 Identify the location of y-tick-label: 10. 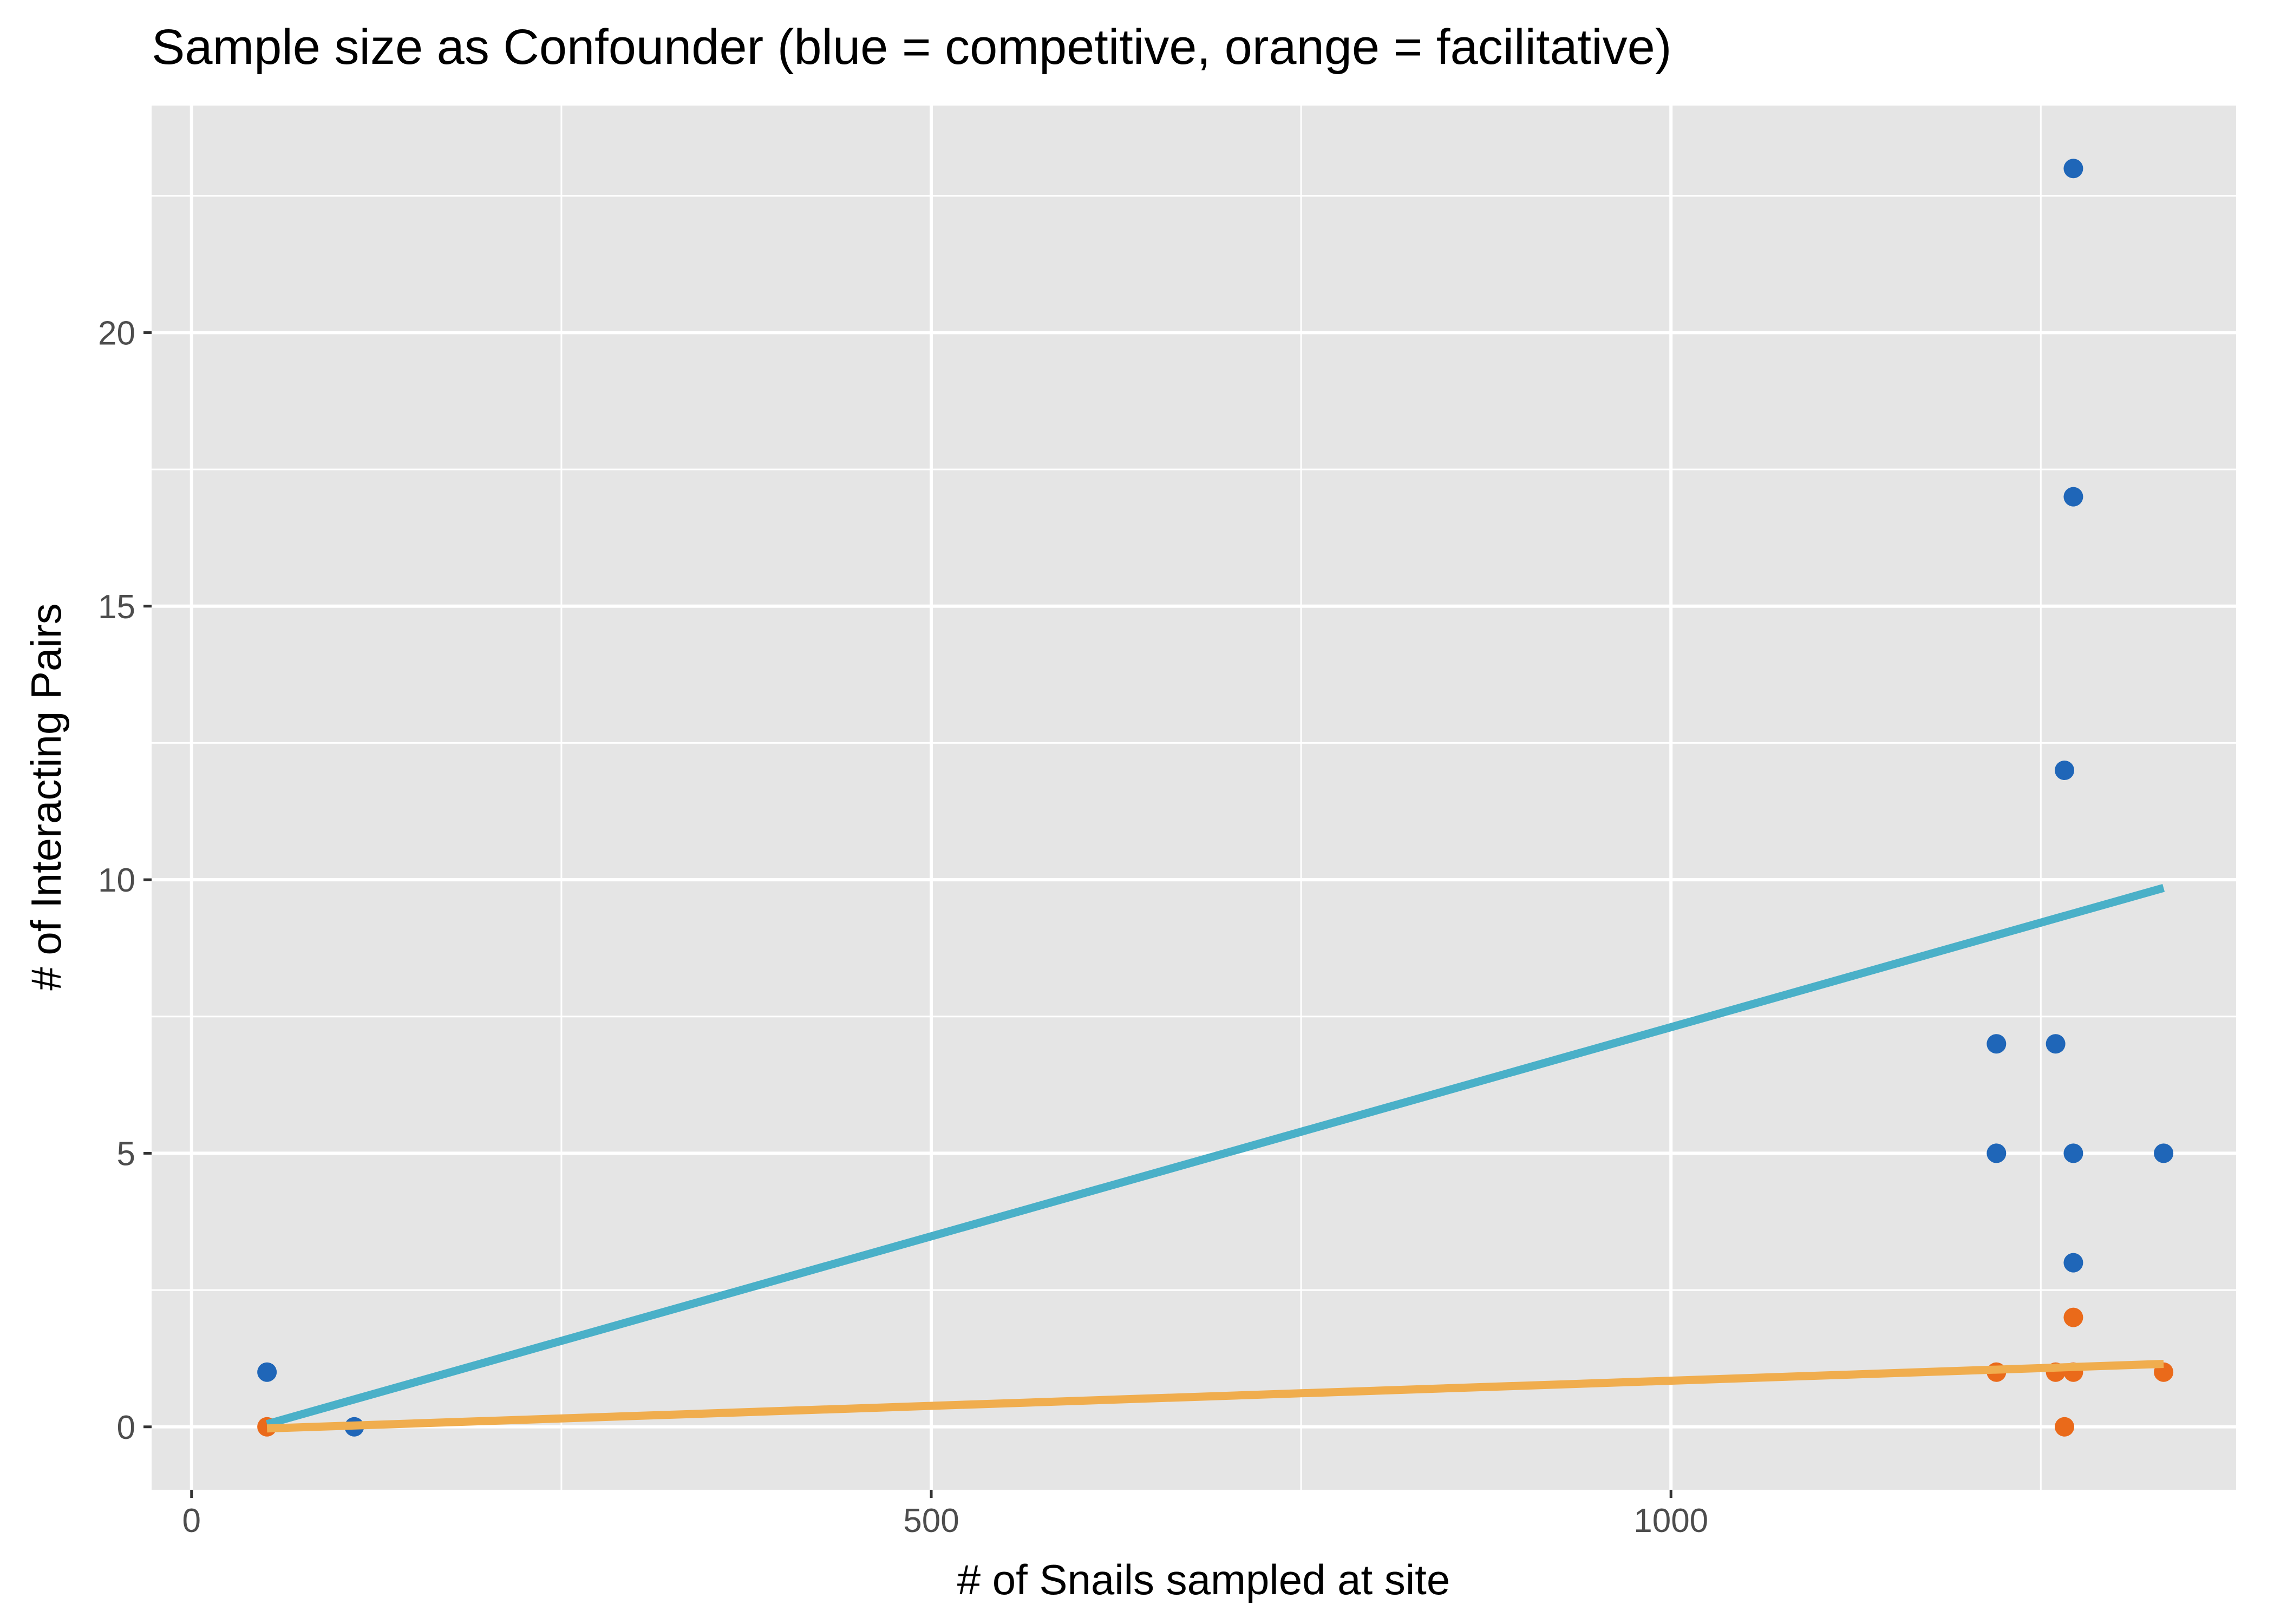
(117, 881).